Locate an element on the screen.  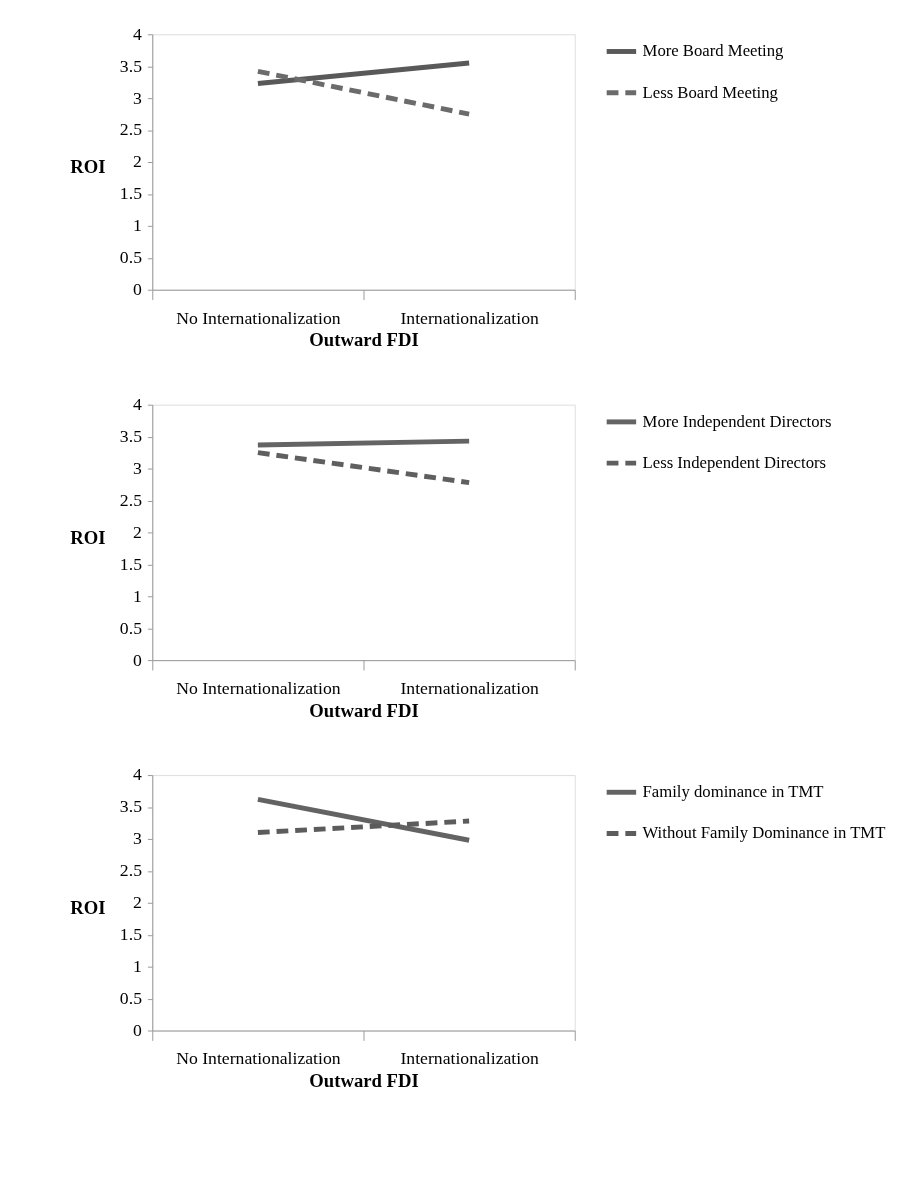
legend-label: Family dominance in TMT is located at coordinates (733, 792).